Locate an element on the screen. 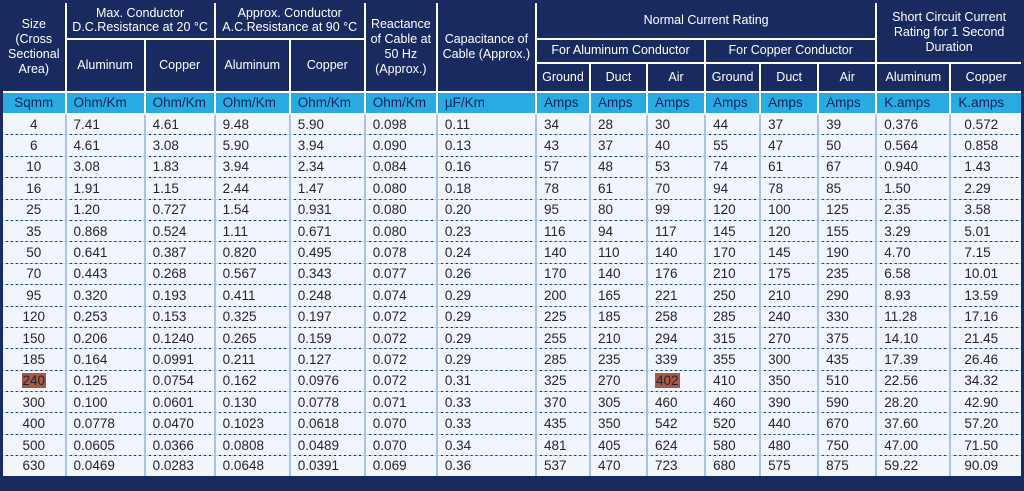 This screenshot has height=491, width=1024. cell-value: 1.15 is located at coordinates (165, 188).